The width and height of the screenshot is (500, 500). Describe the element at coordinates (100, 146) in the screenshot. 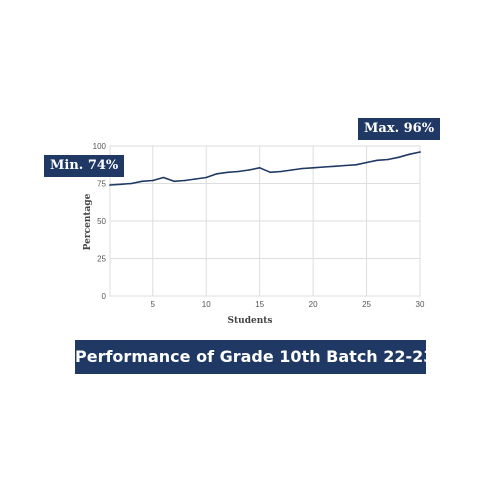

I see `y-tick-label: 100` at that location.